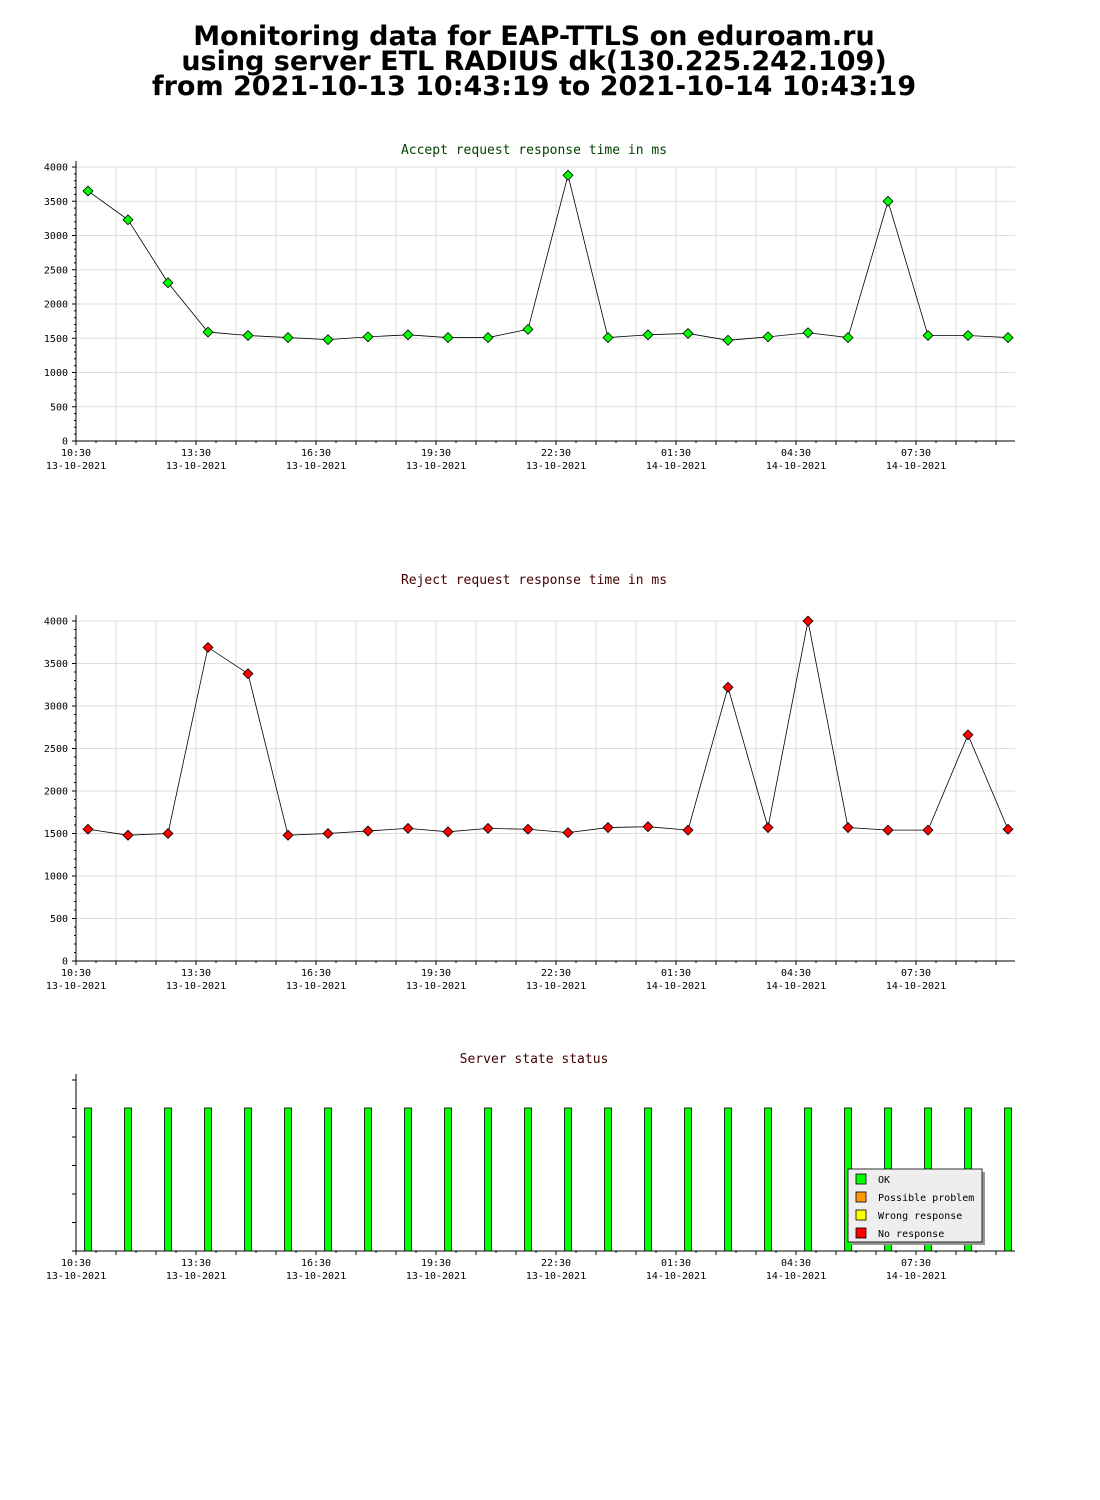 Image resolution: width=1100 pixels, height=1500 pixels. What do you see at coordinates (911, 1234) in the screenshot?
I see `legend-label: No response` at bounding box center [911, 1234].